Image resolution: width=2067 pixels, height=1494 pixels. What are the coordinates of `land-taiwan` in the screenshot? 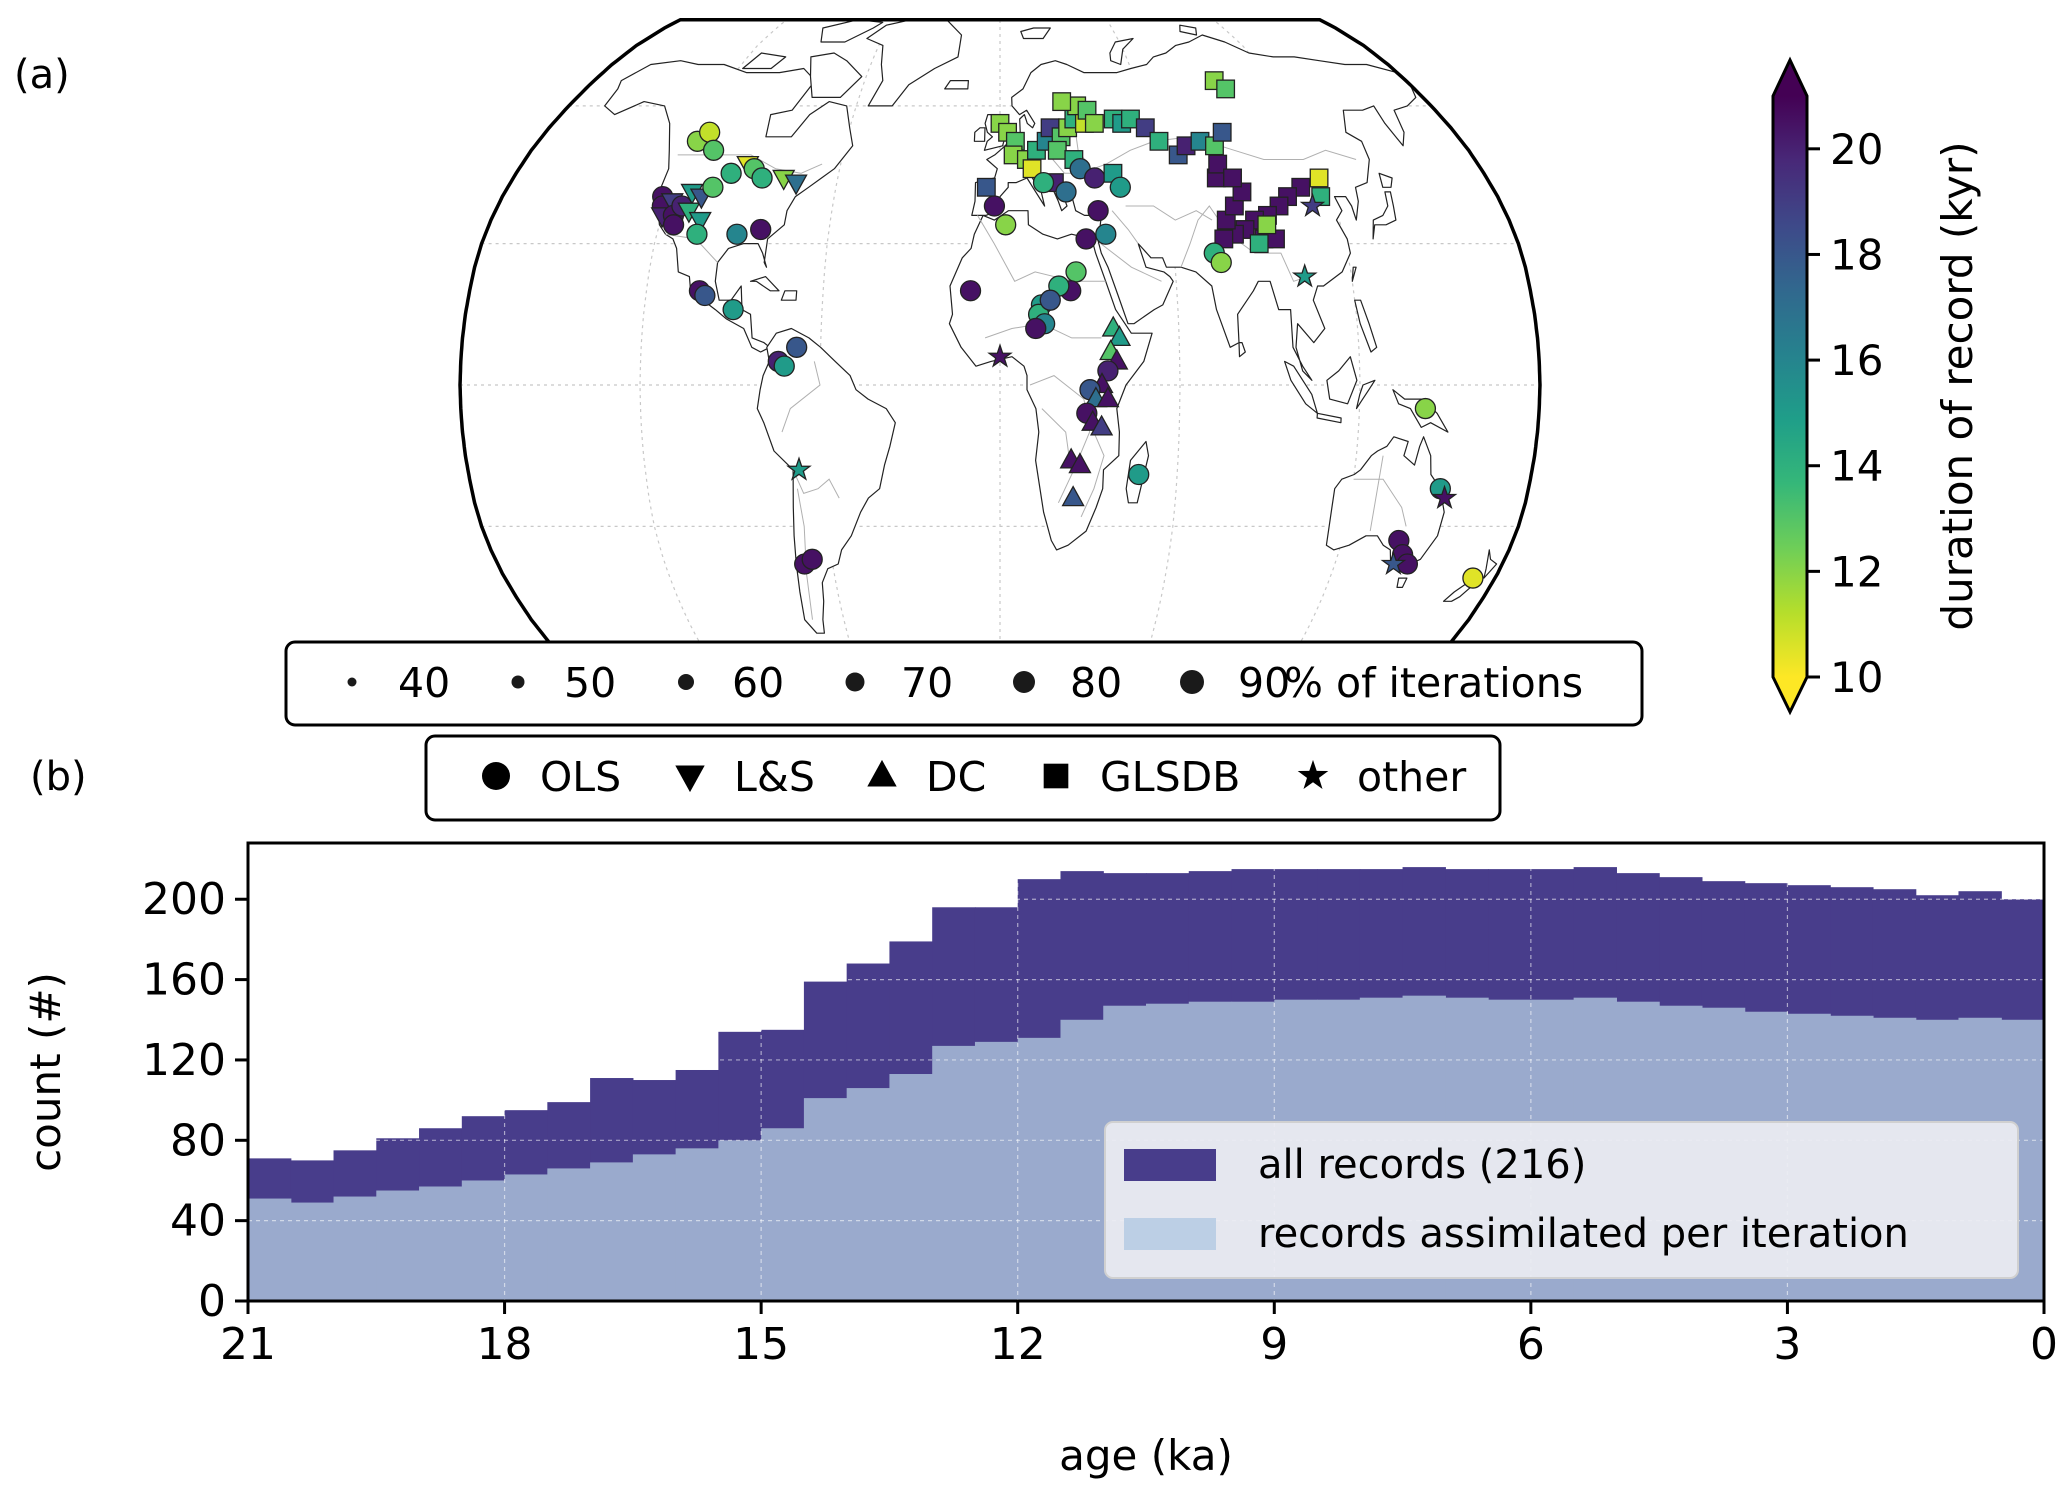 It's located at (1354, 274).